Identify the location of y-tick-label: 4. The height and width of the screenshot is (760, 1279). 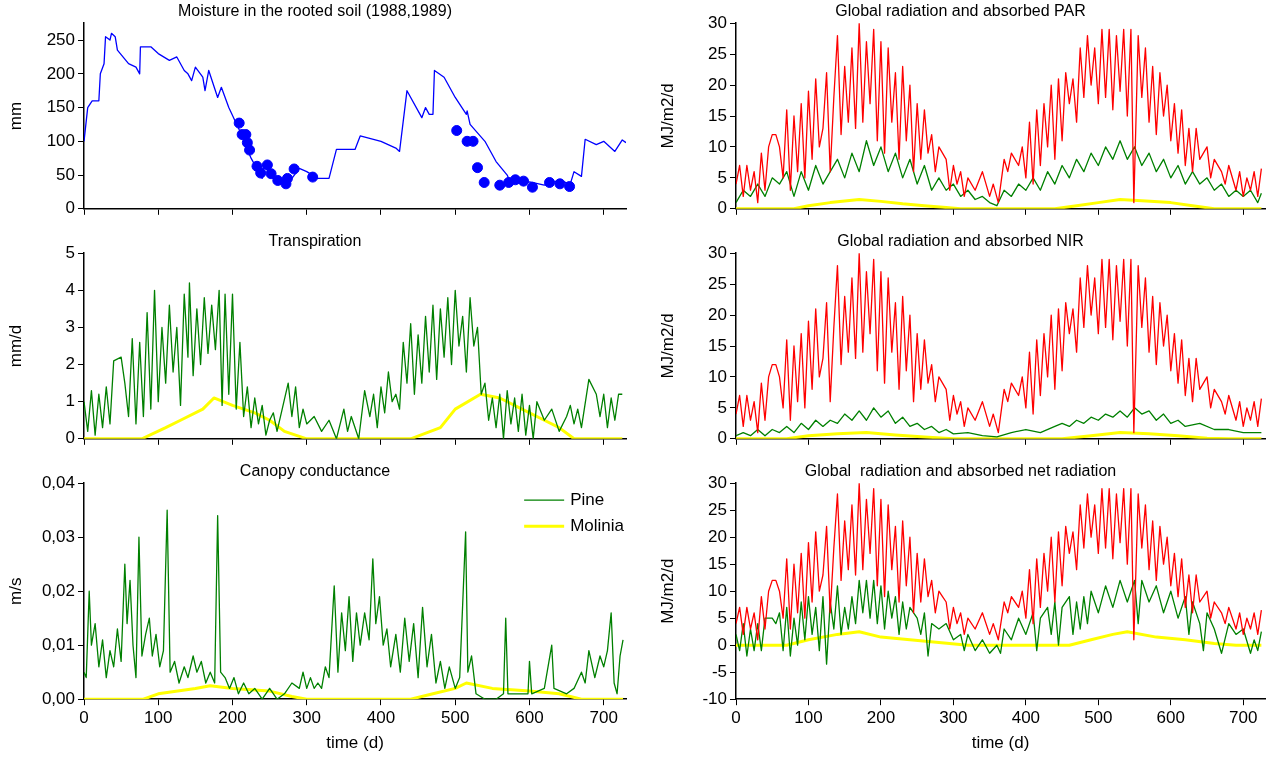
(70, 290).